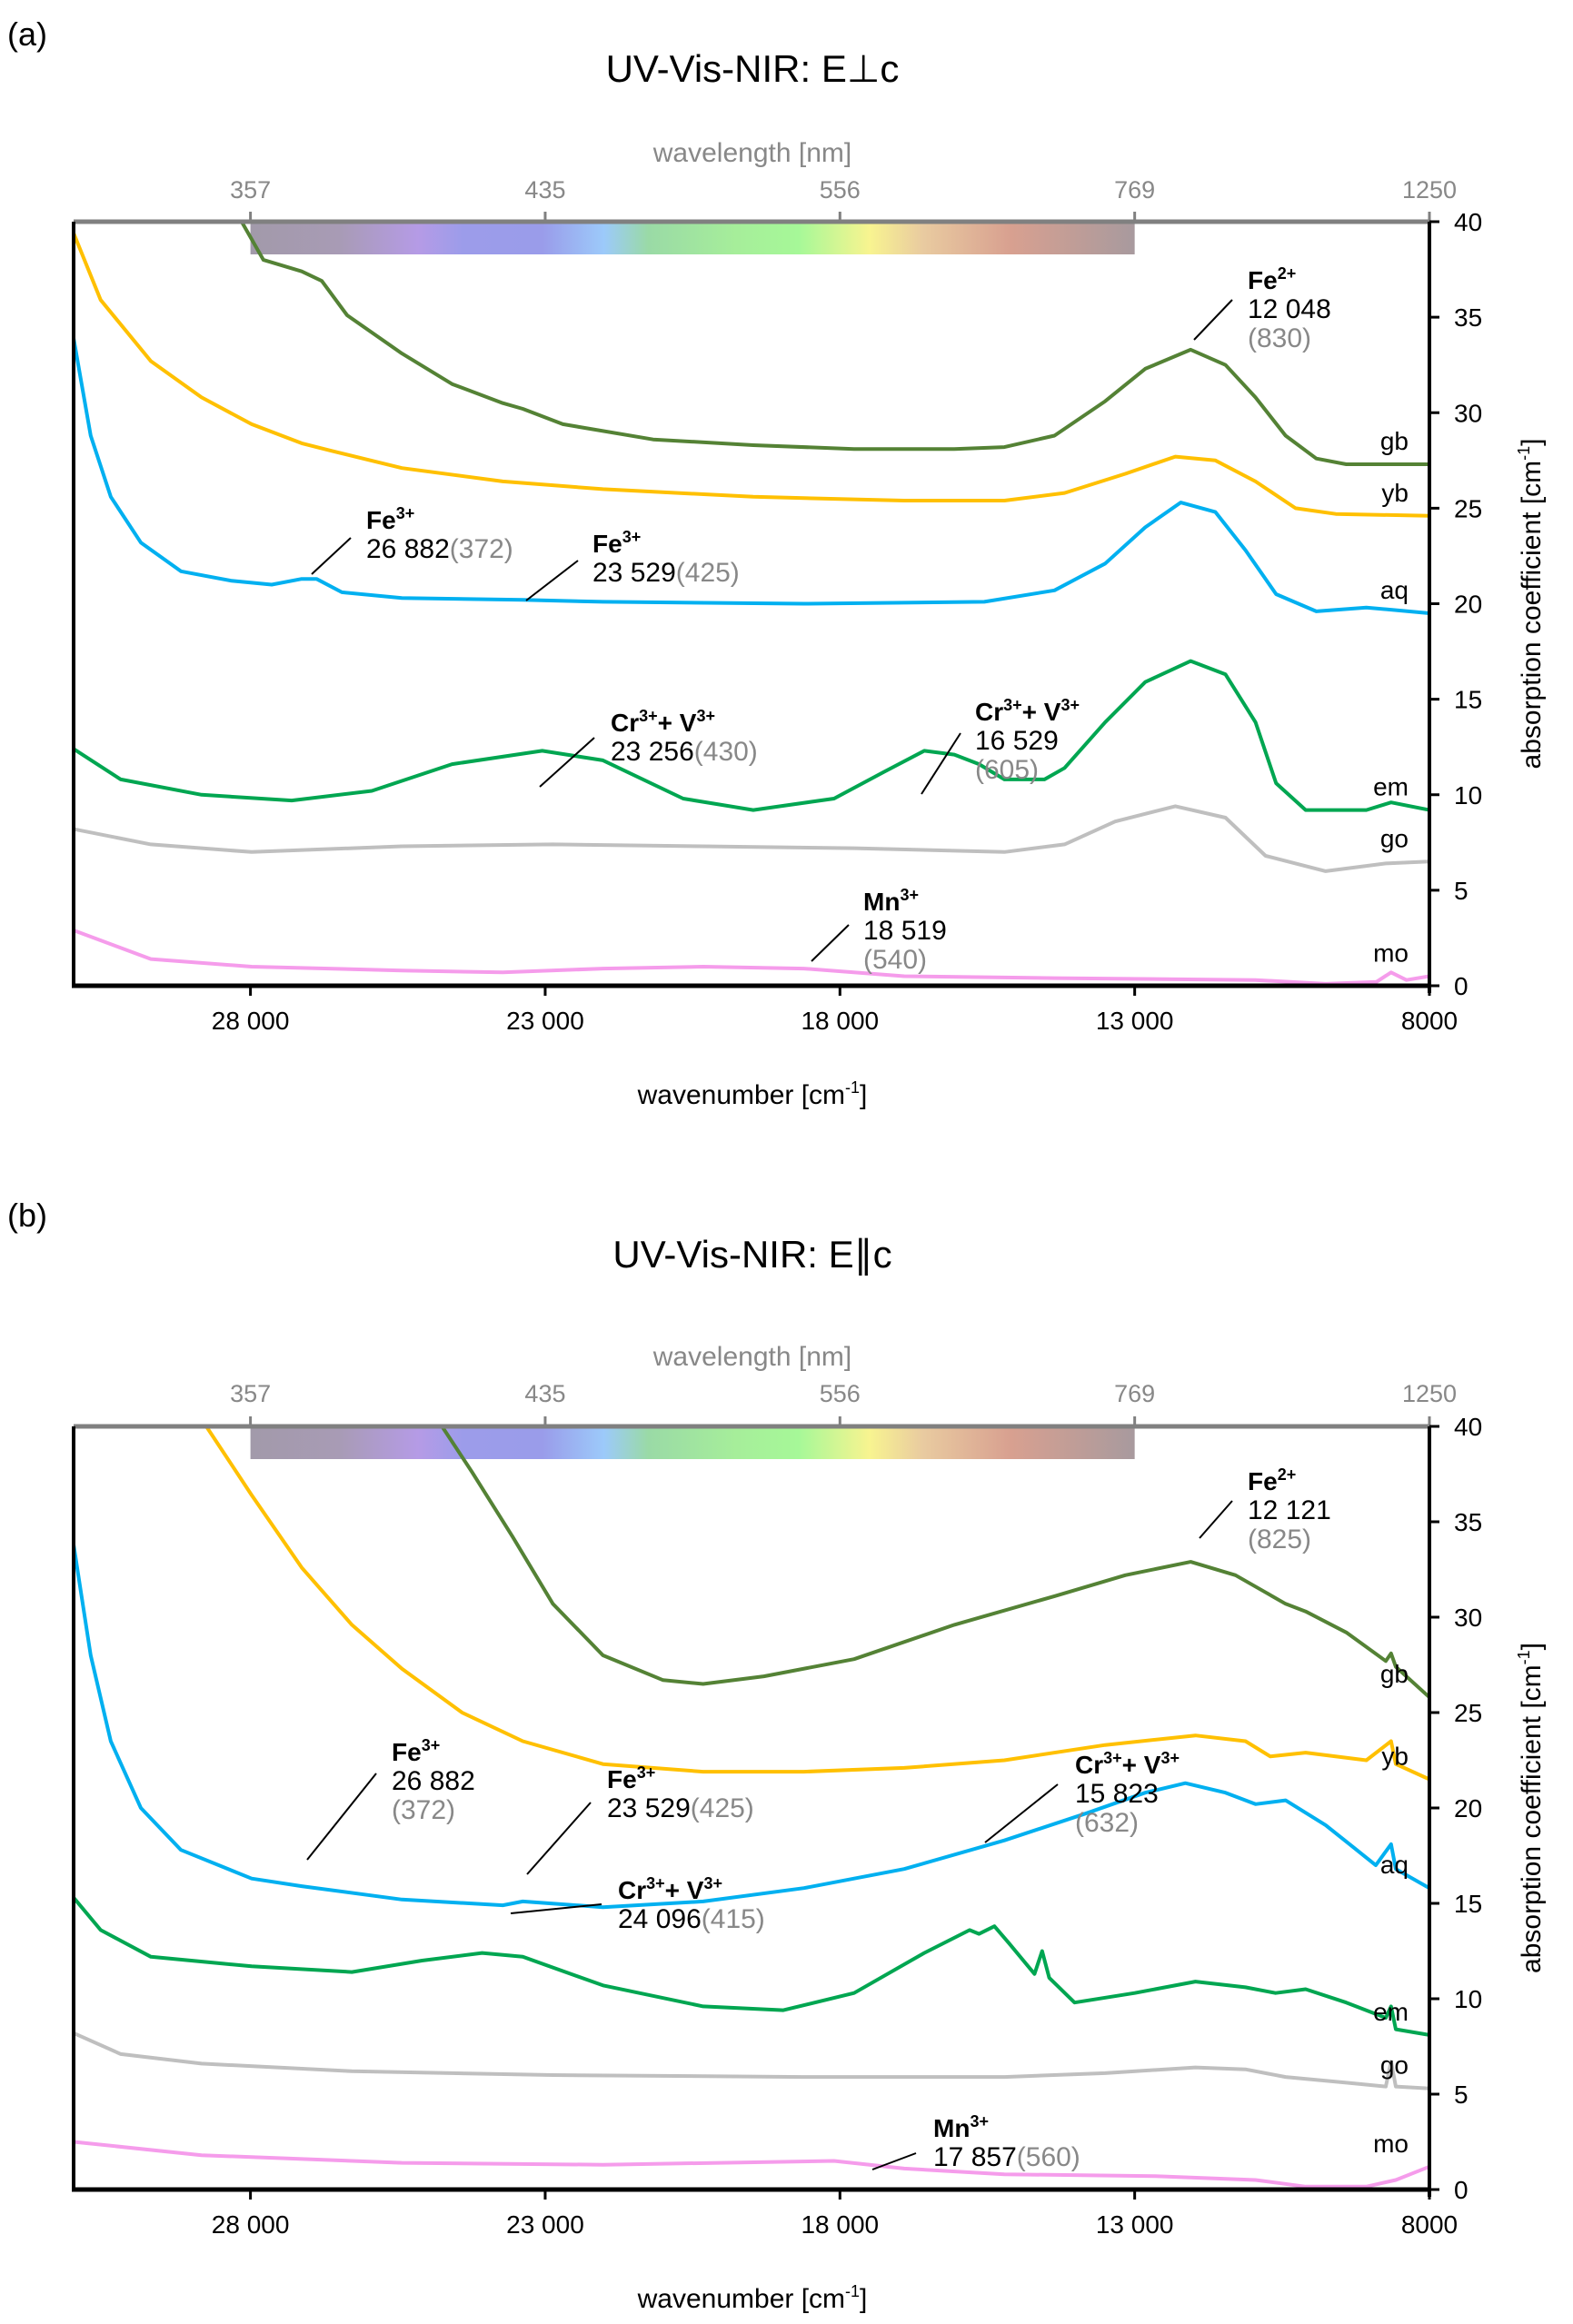 This screenshot has width=1573, height=2324. I want to click on peak-annotation: Mn3+18 519(540), so click(879, 931).